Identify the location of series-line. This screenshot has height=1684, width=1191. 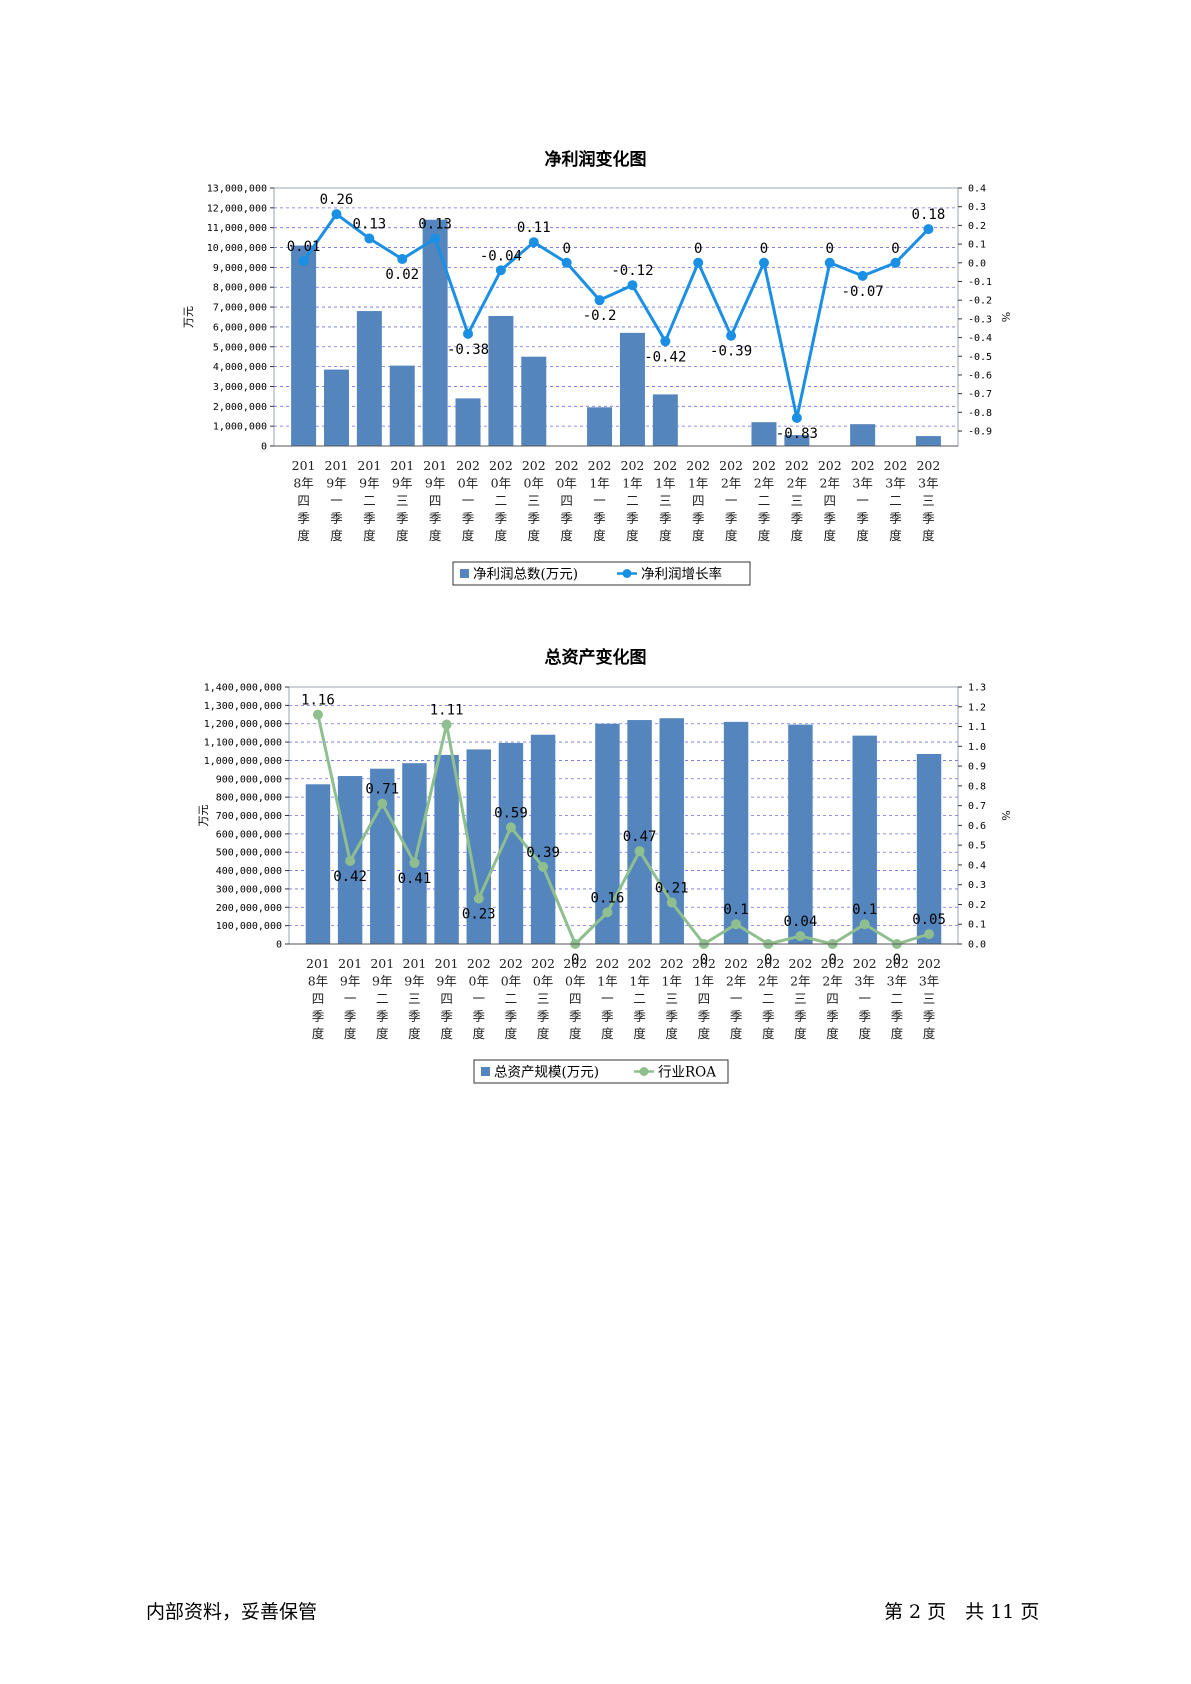
(616, 316).